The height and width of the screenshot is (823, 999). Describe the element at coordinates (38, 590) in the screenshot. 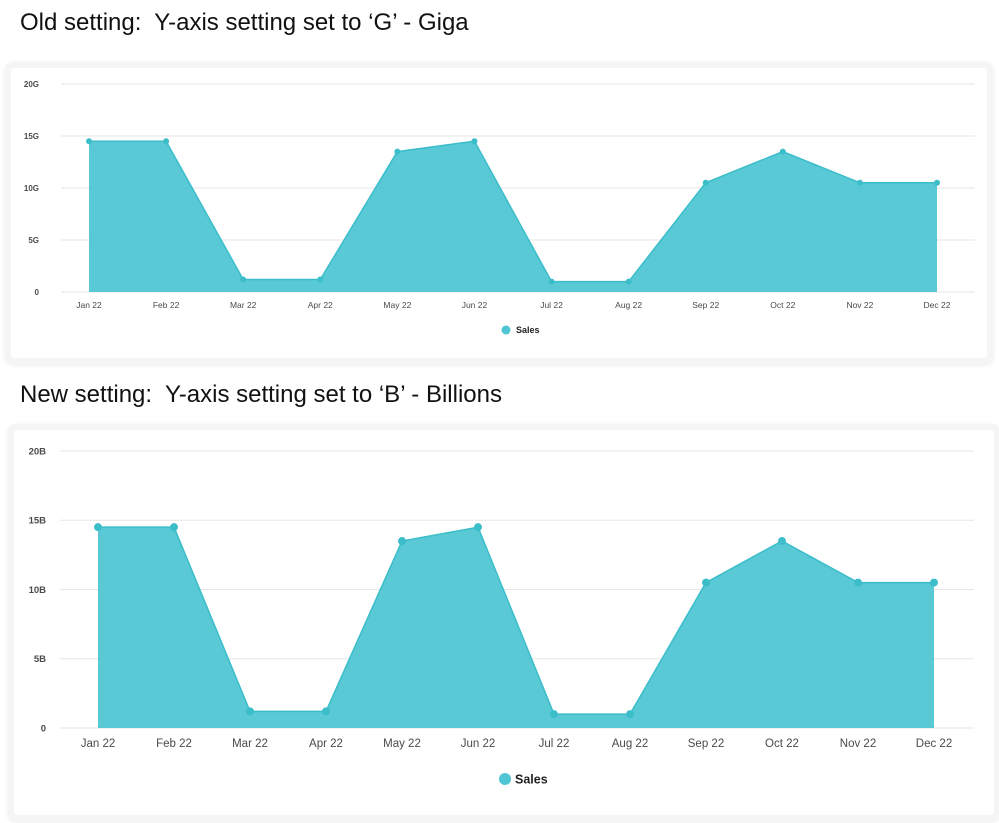

I see `y-tick-label: 10B` at that location.